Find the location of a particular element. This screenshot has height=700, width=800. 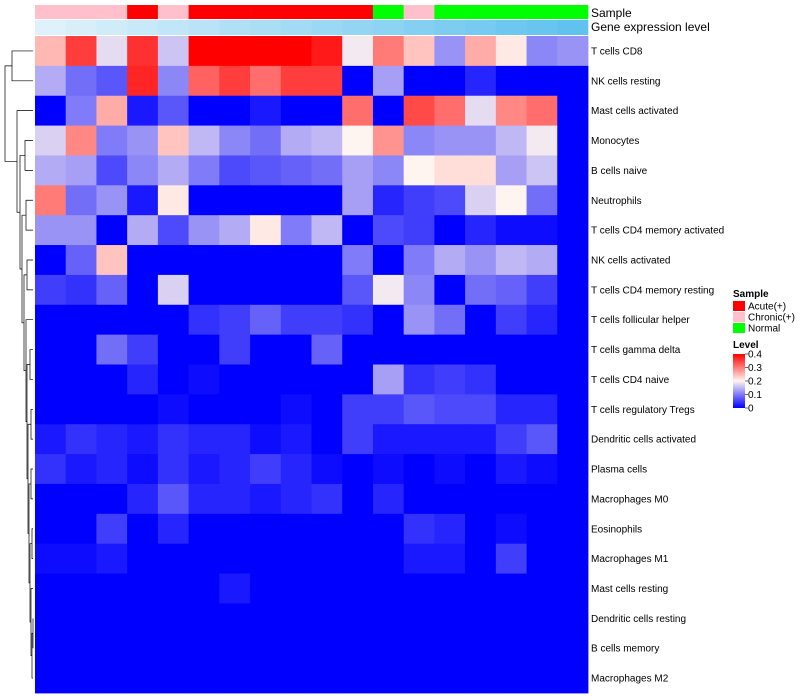

legend-level-ticks: 0.4 0.3 0.2 0.1 0 is located at coordinates (753, 382).